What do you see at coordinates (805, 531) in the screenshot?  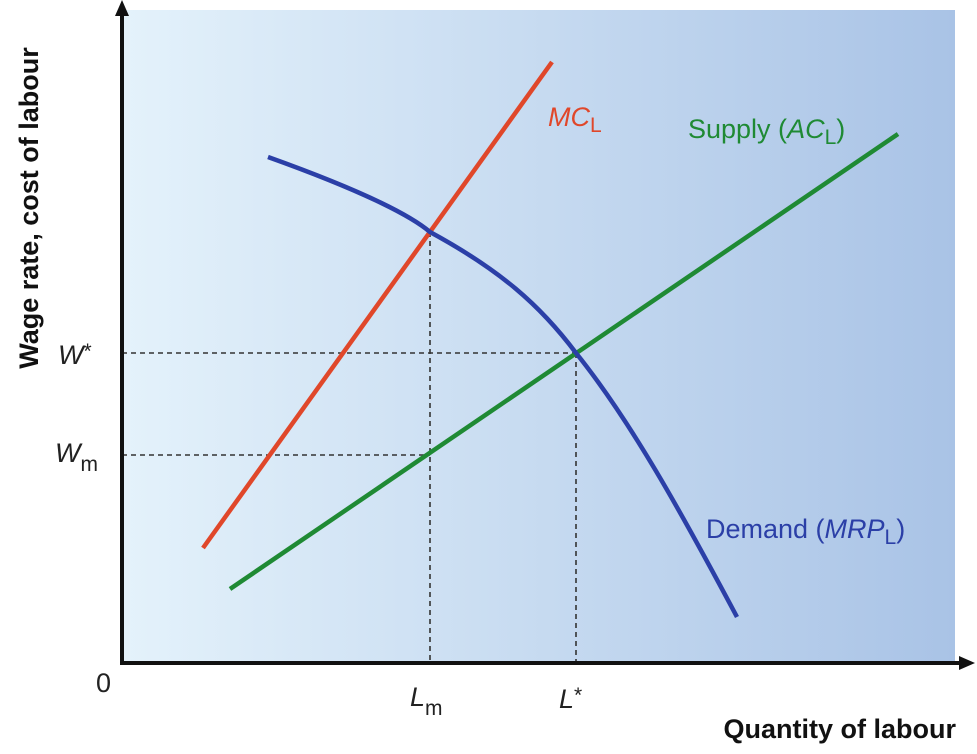 I see `demand-label: Demand (MRPL)` at bounding box center [805, 531].